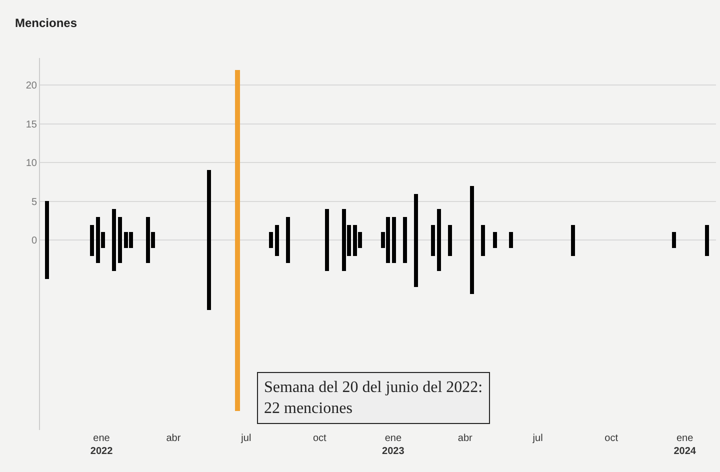 This screenshot has width=720, height=472. What do you see at coordinates (32, 124) in the screenshot?
I see `y-tick-label: 15` at bounding box center [32, 124].